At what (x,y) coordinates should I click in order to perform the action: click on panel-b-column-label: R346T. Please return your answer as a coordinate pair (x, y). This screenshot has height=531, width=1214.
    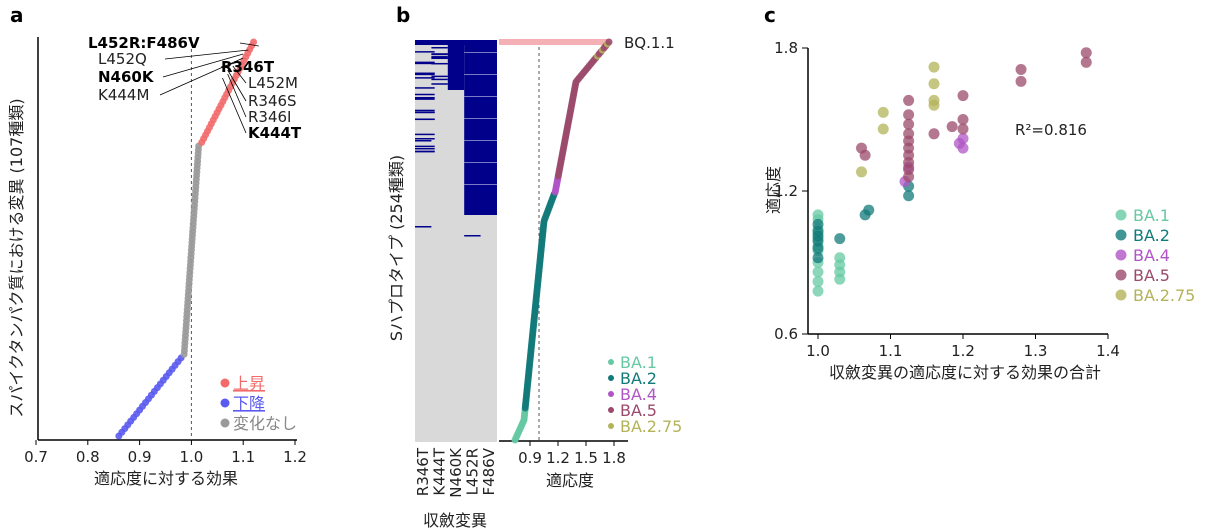
    Looking at the image, I should click on (423, 471).